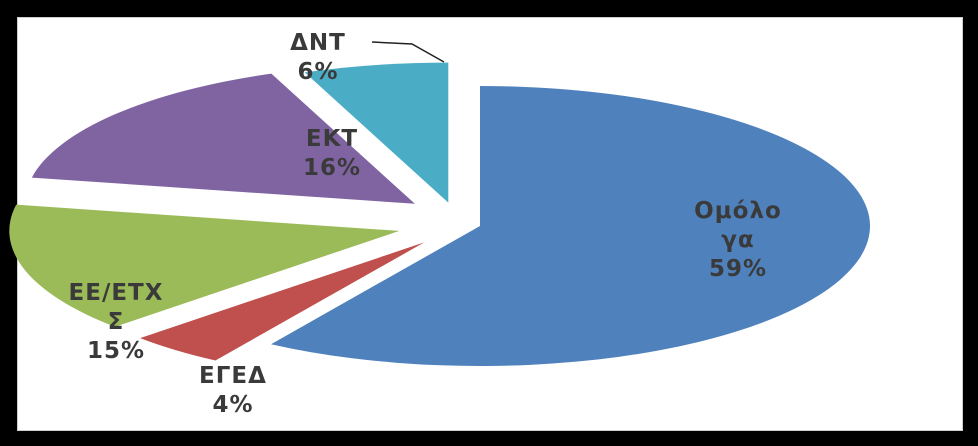 This screenshot has width=978, height=446. I want to click on slice-name-line: γα, so click(737, 240).